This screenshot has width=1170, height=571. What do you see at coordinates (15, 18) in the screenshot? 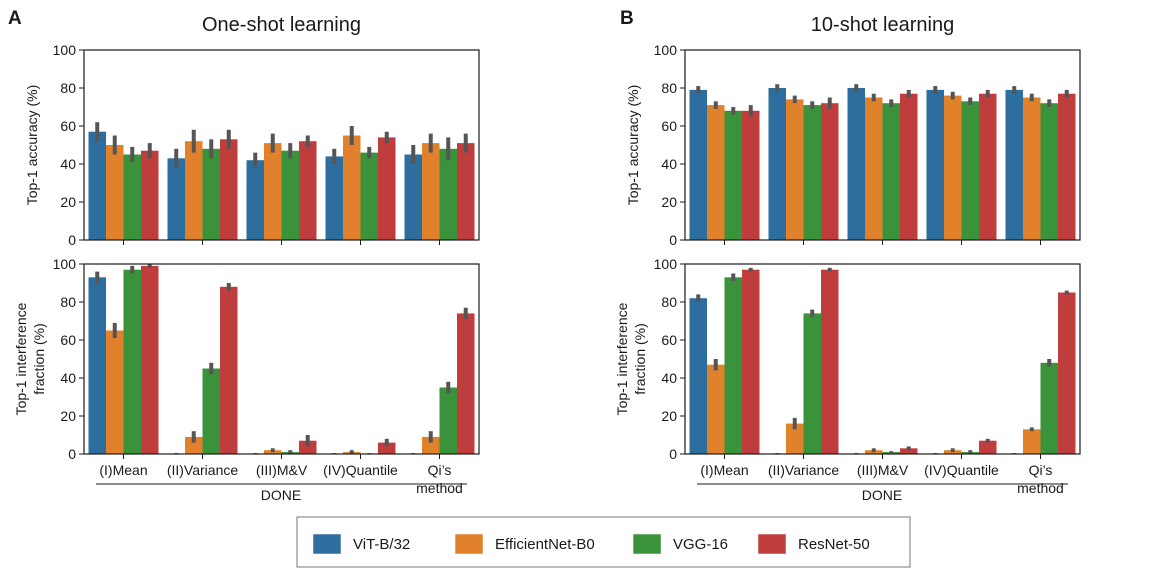
I see `panel-letter-a: A` at bounding box center [15, 18].